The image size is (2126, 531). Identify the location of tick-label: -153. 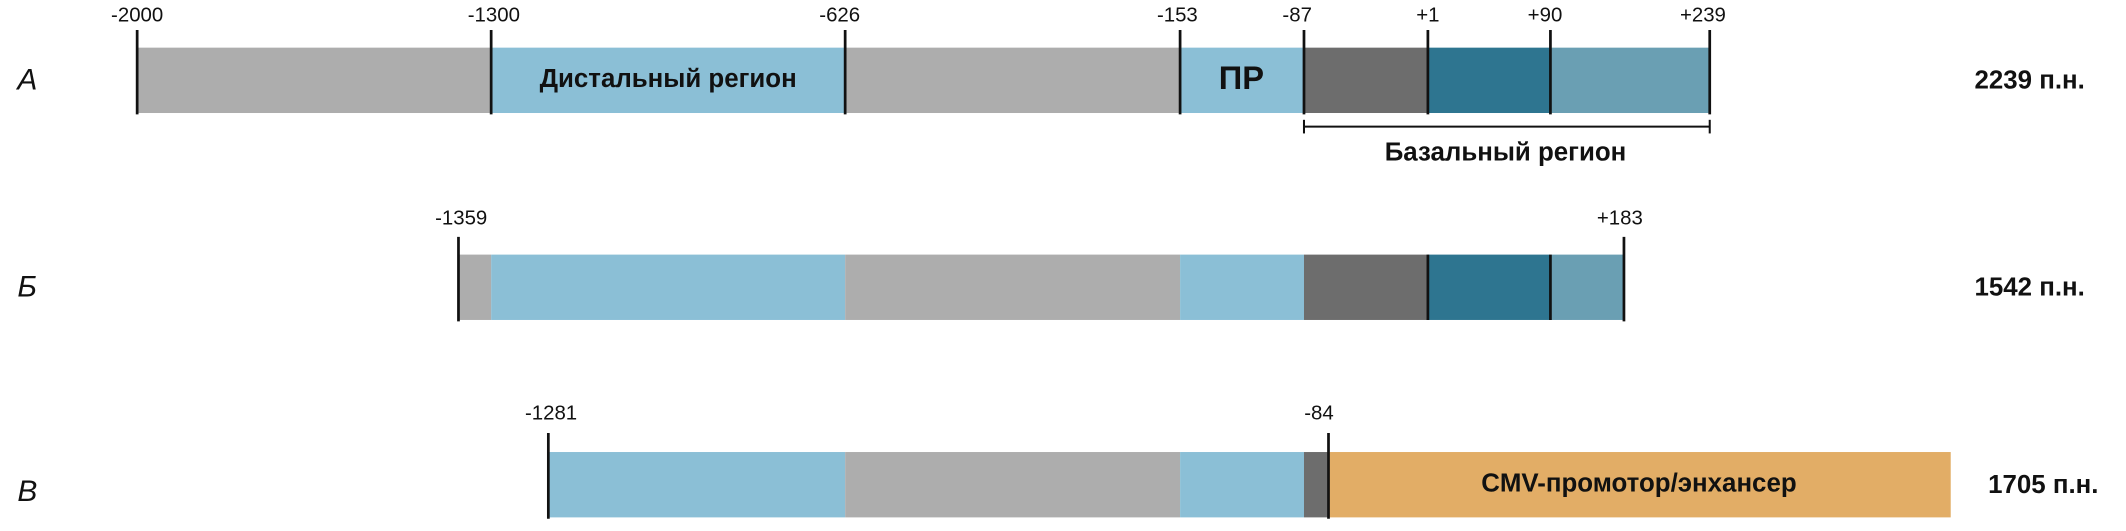
(1177, 16).